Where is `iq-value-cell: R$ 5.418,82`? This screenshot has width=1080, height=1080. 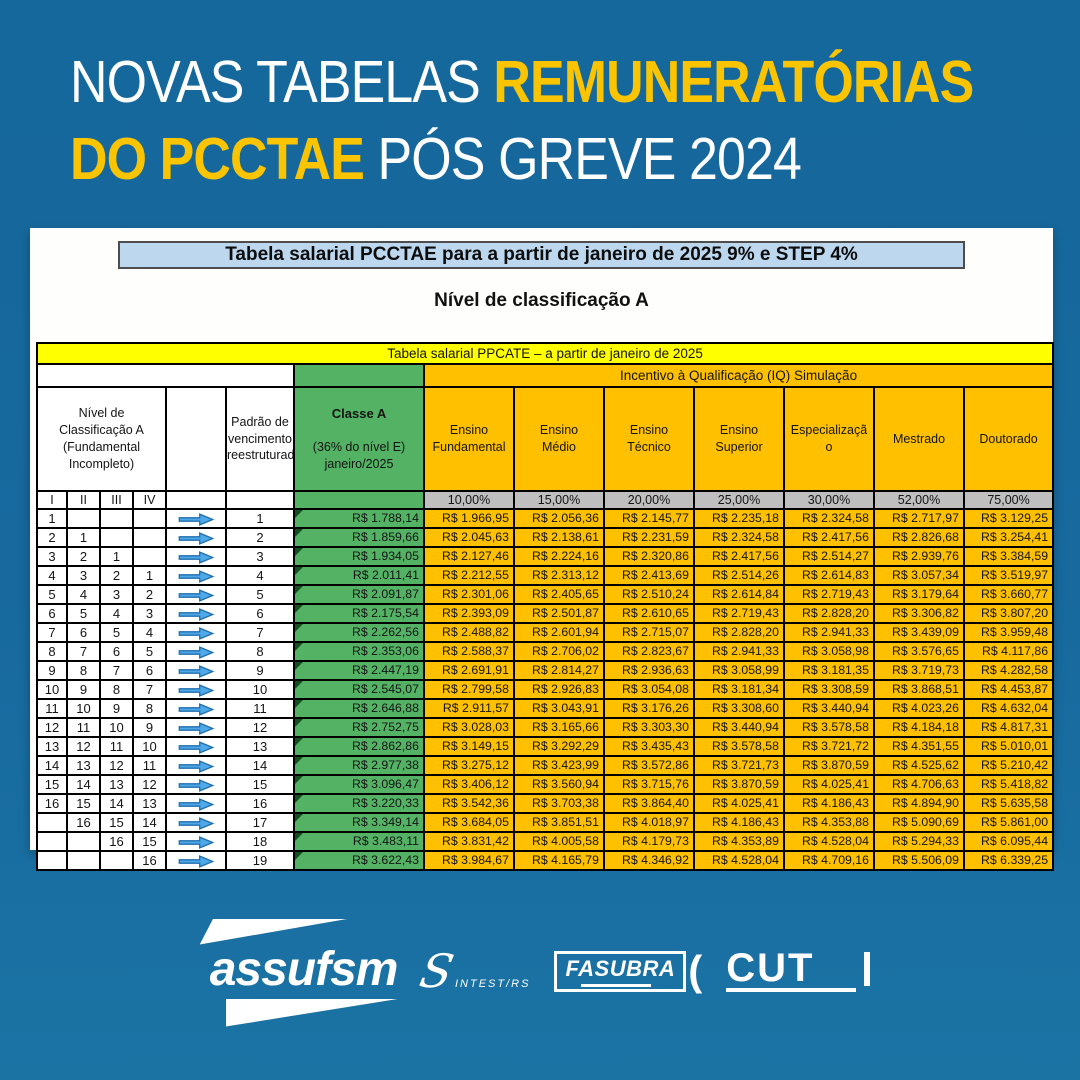
iq-value-cell: R$ 5.418,82 is located at coordinates (1008, 784).